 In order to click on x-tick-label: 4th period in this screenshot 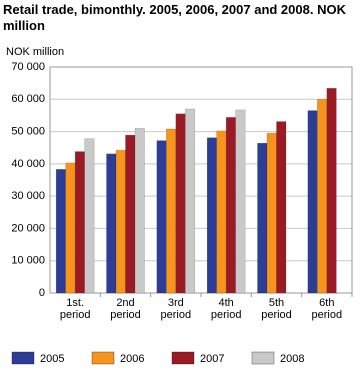, I will do `click(226, 309)`.